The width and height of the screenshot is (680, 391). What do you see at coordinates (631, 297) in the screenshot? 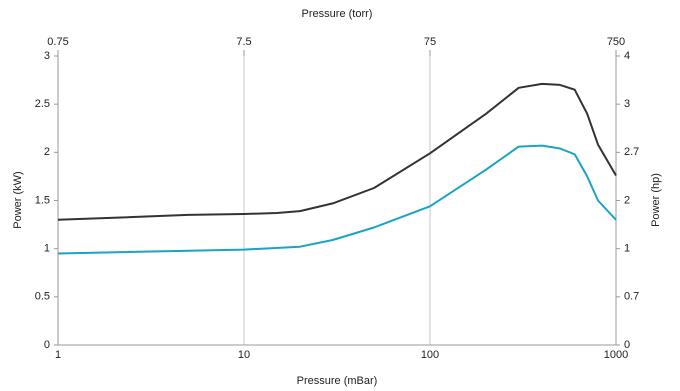
I see `y2-tick-label: 0.7` at bounding box center [631, 297].